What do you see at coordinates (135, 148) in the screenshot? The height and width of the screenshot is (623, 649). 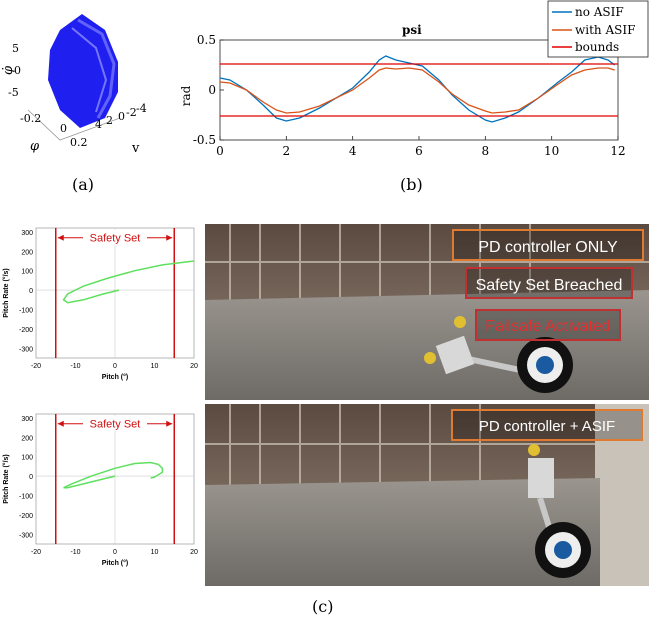 I see `y-axis-label: v` at bounding box center [135, 148].